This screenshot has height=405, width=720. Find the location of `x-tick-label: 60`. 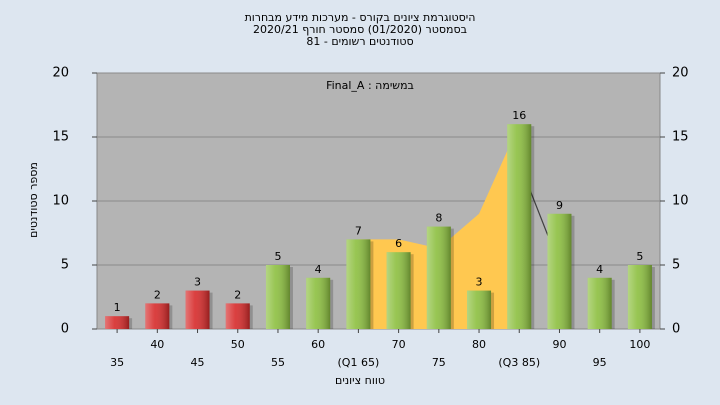

x-tick-label: 60 is located at coordinates (318, 344).